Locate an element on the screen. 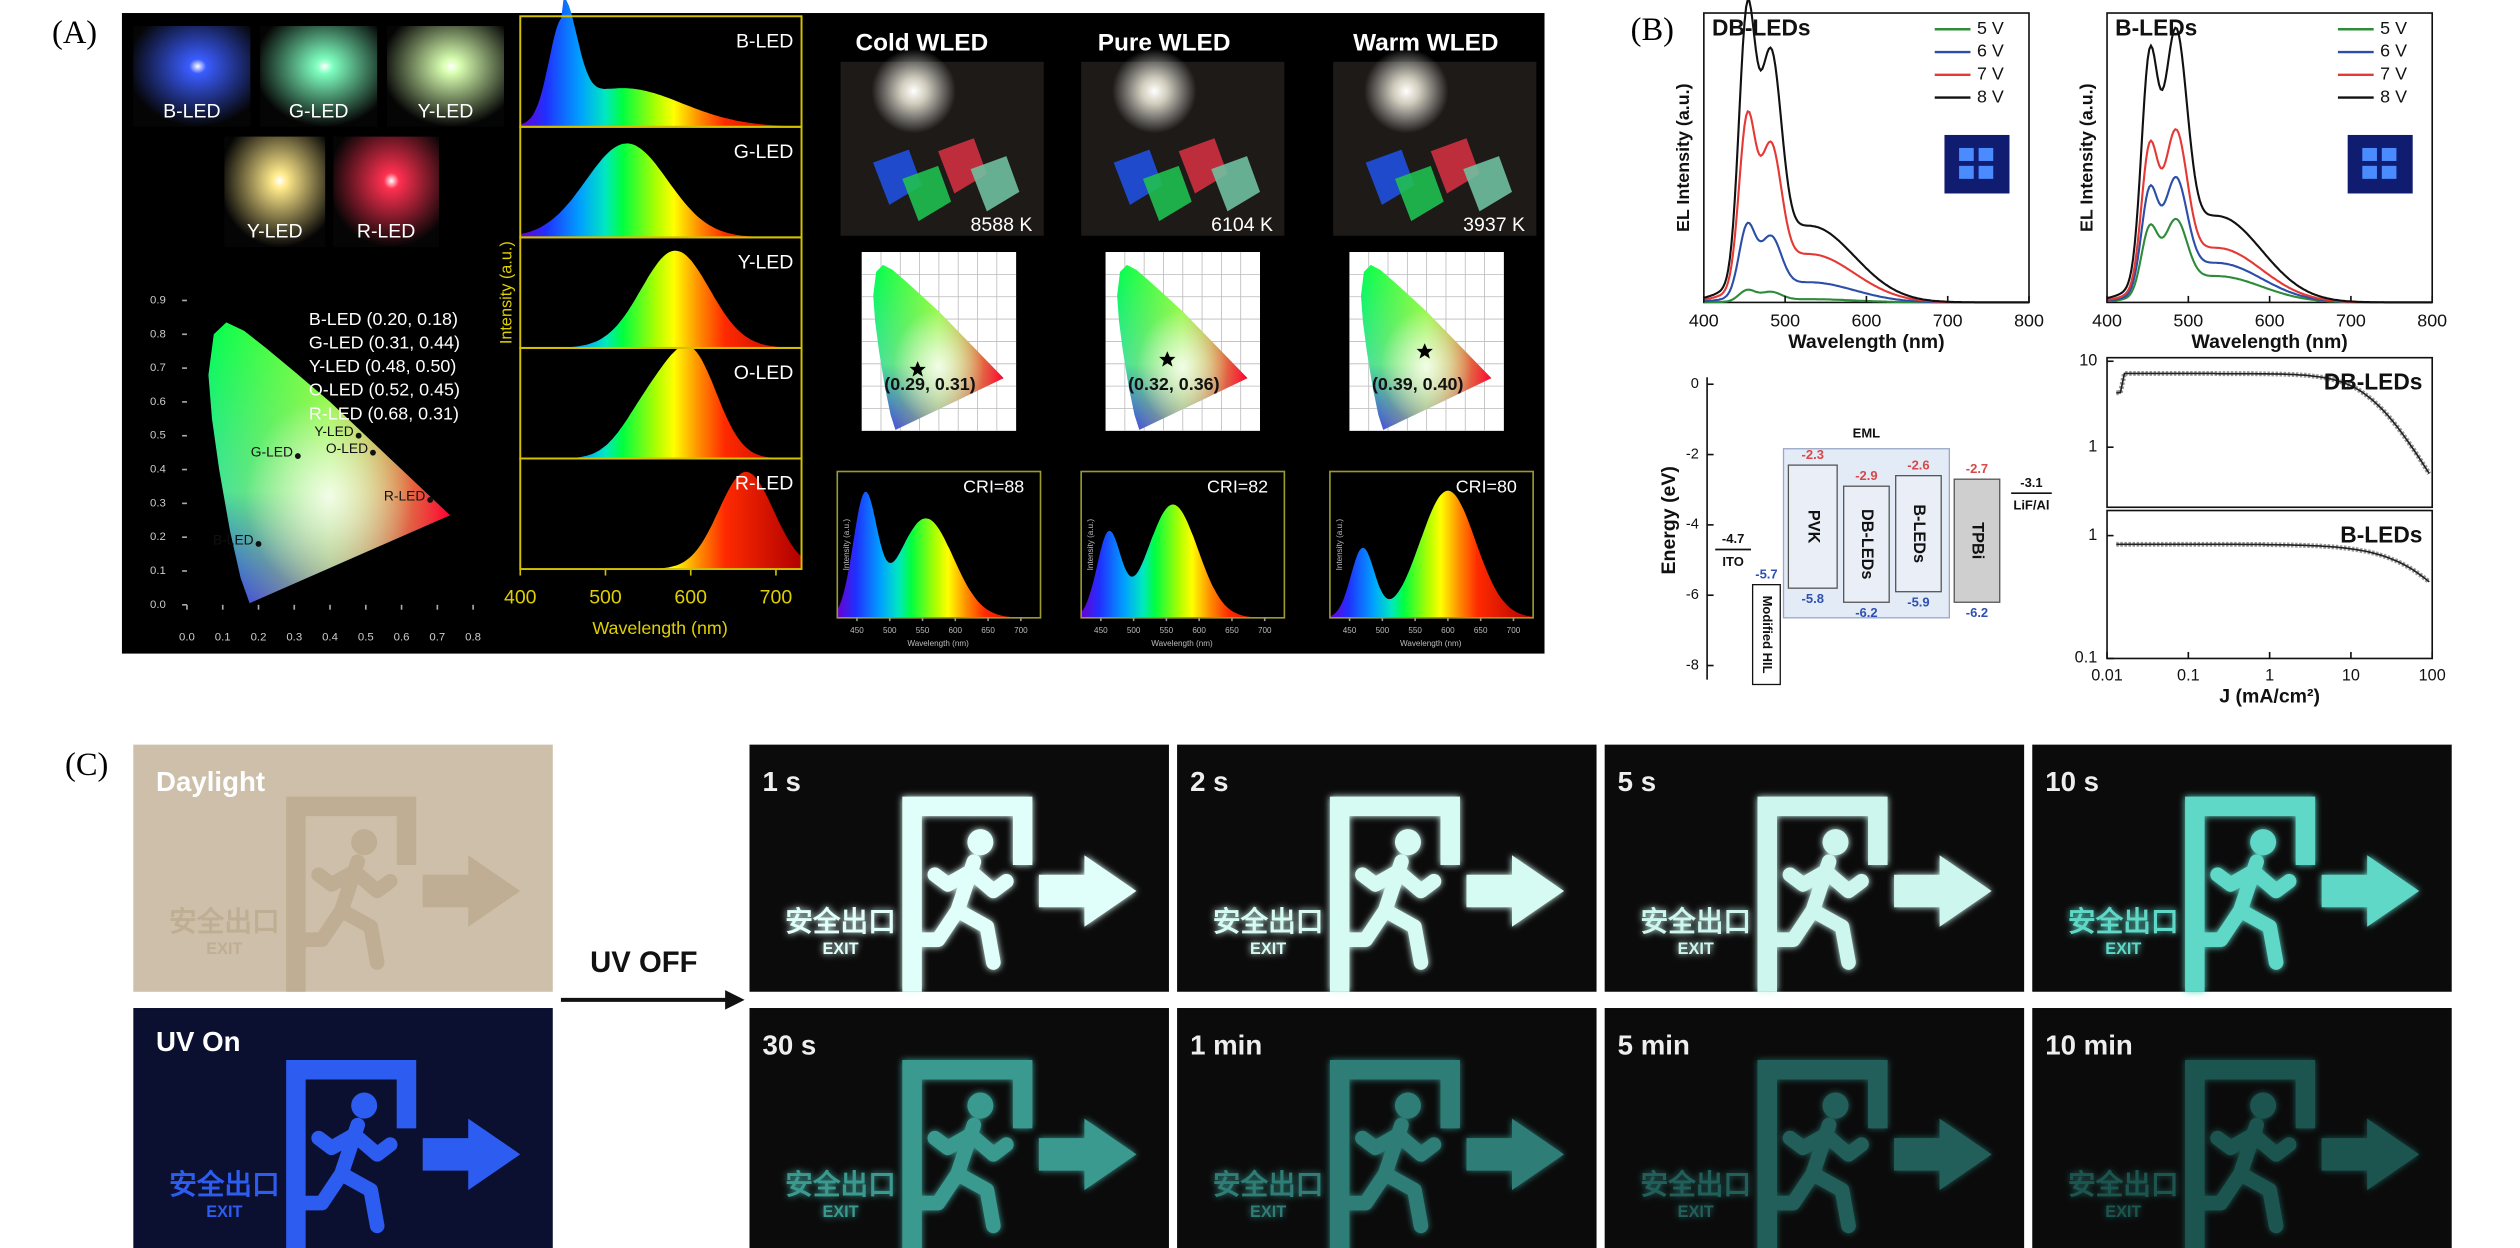 The width and height of the screenshot is (2520, 1248). y-tick-label: -8 is located at coordinates (1692, 665).